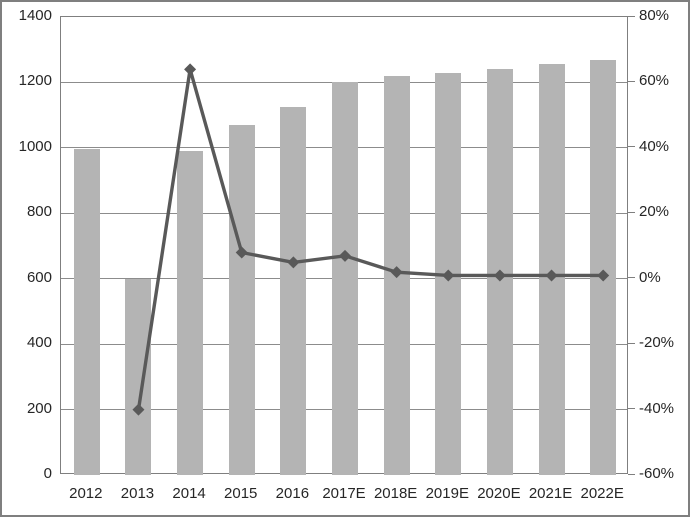 This screenshot has height=517, width=690. I want to click on bar-2015, so click(241, 299).